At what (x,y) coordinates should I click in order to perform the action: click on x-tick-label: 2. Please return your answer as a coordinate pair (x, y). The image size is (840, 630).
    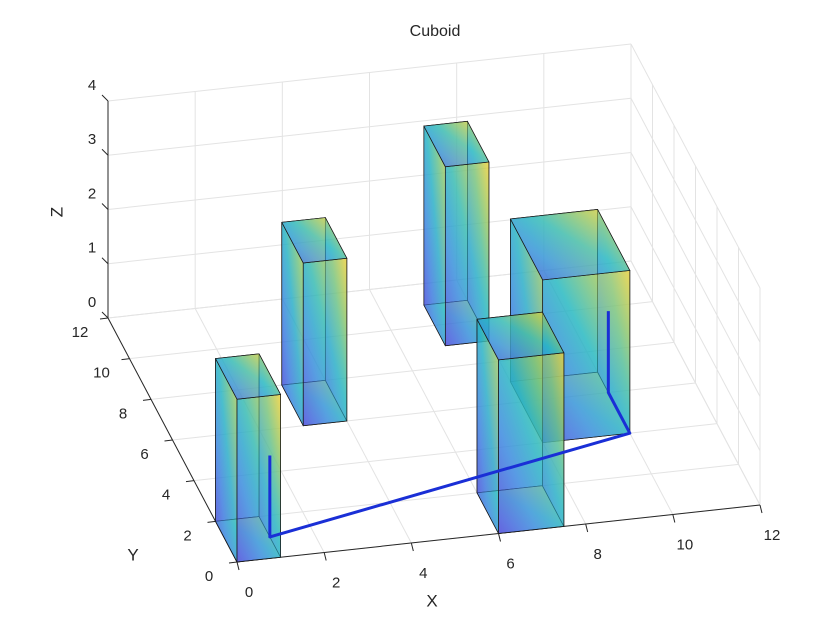
    Looking at the image, I should click on (336, 582).